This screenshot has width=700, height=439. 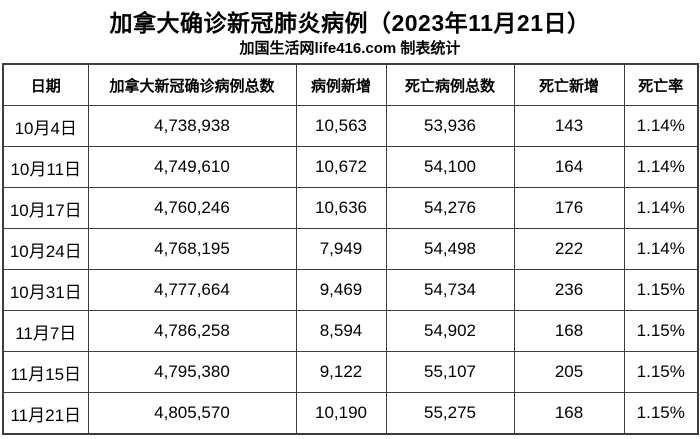 I want to click on table-row: 11月15日 4,795,380 9,122 55,107 205 1.15%, so click(x=350, y=372).